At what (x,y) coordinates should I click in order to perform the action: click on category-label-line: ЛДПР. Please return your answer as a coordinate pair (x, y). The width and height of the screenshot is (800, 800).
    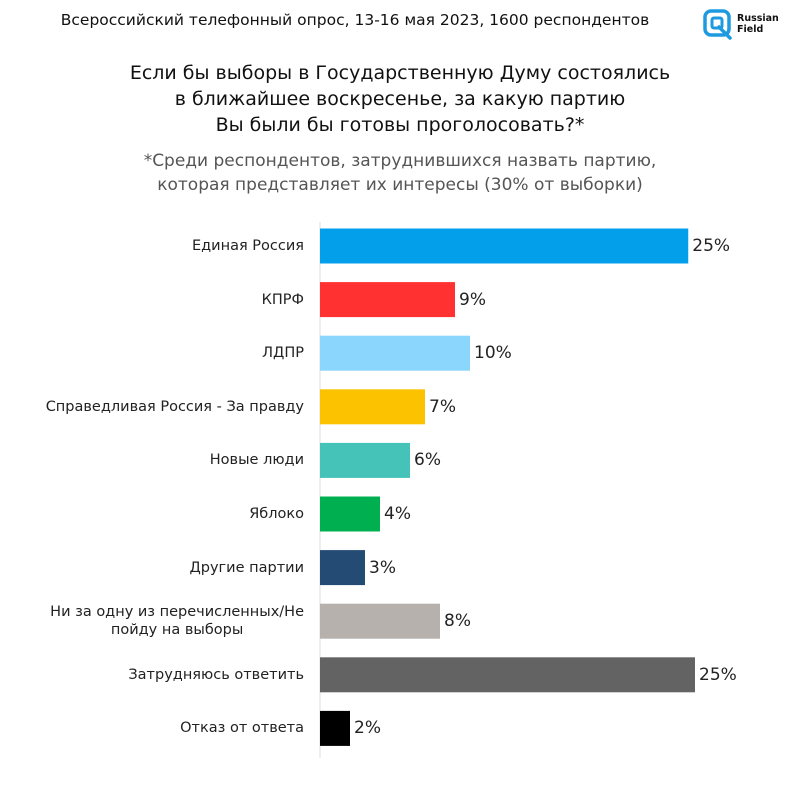
    Looking at the image, I should click on (283, 353).